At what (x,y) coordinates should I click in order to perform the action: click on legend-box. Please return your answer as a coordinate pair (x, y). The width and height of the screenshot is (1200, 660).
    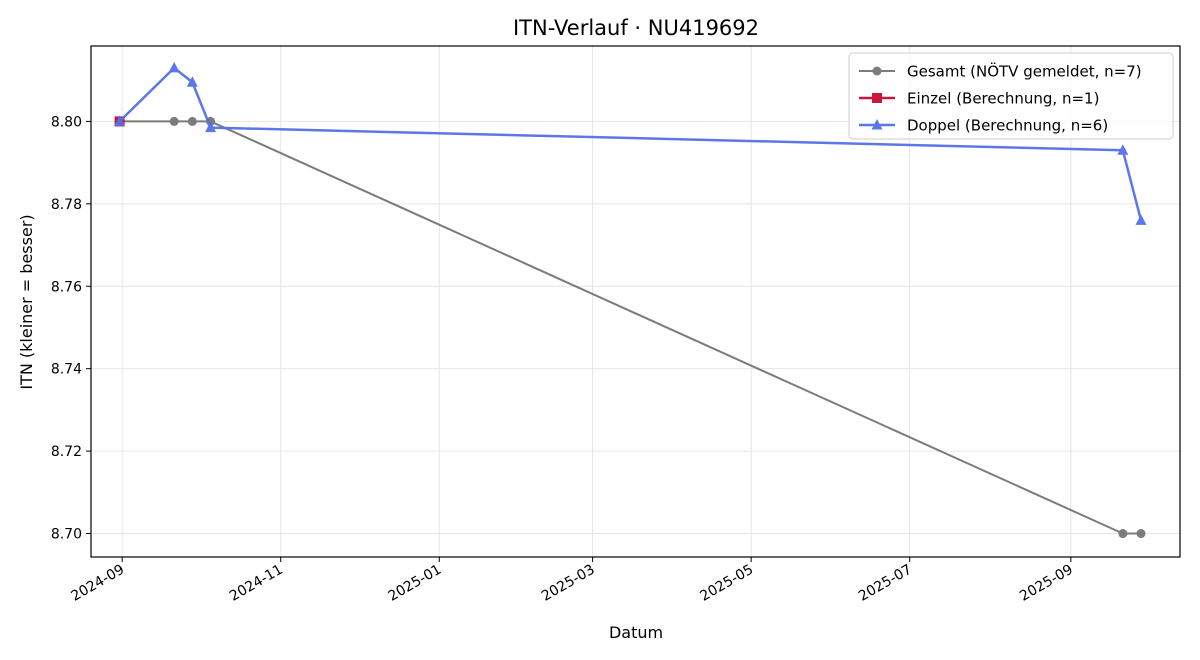
    Looking at the image, I should click on (1011, 96).